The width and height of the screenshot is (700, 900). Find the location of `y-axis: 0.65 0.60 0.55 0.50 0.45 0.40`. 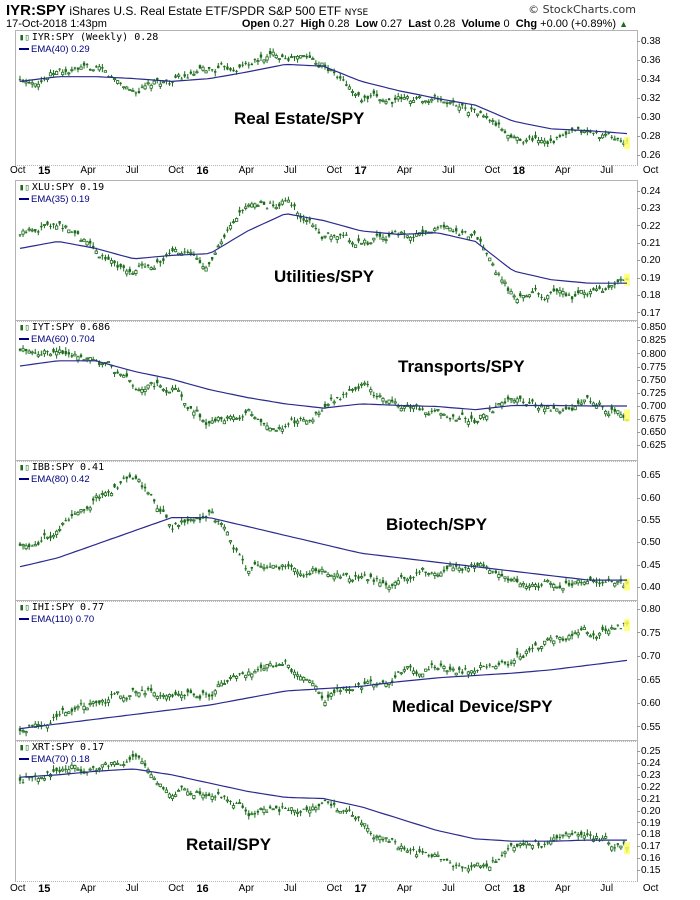

y-axis: 0.65 0.60 0.55 0.50 0.45 0.40 is located at coordinates (667, 530).